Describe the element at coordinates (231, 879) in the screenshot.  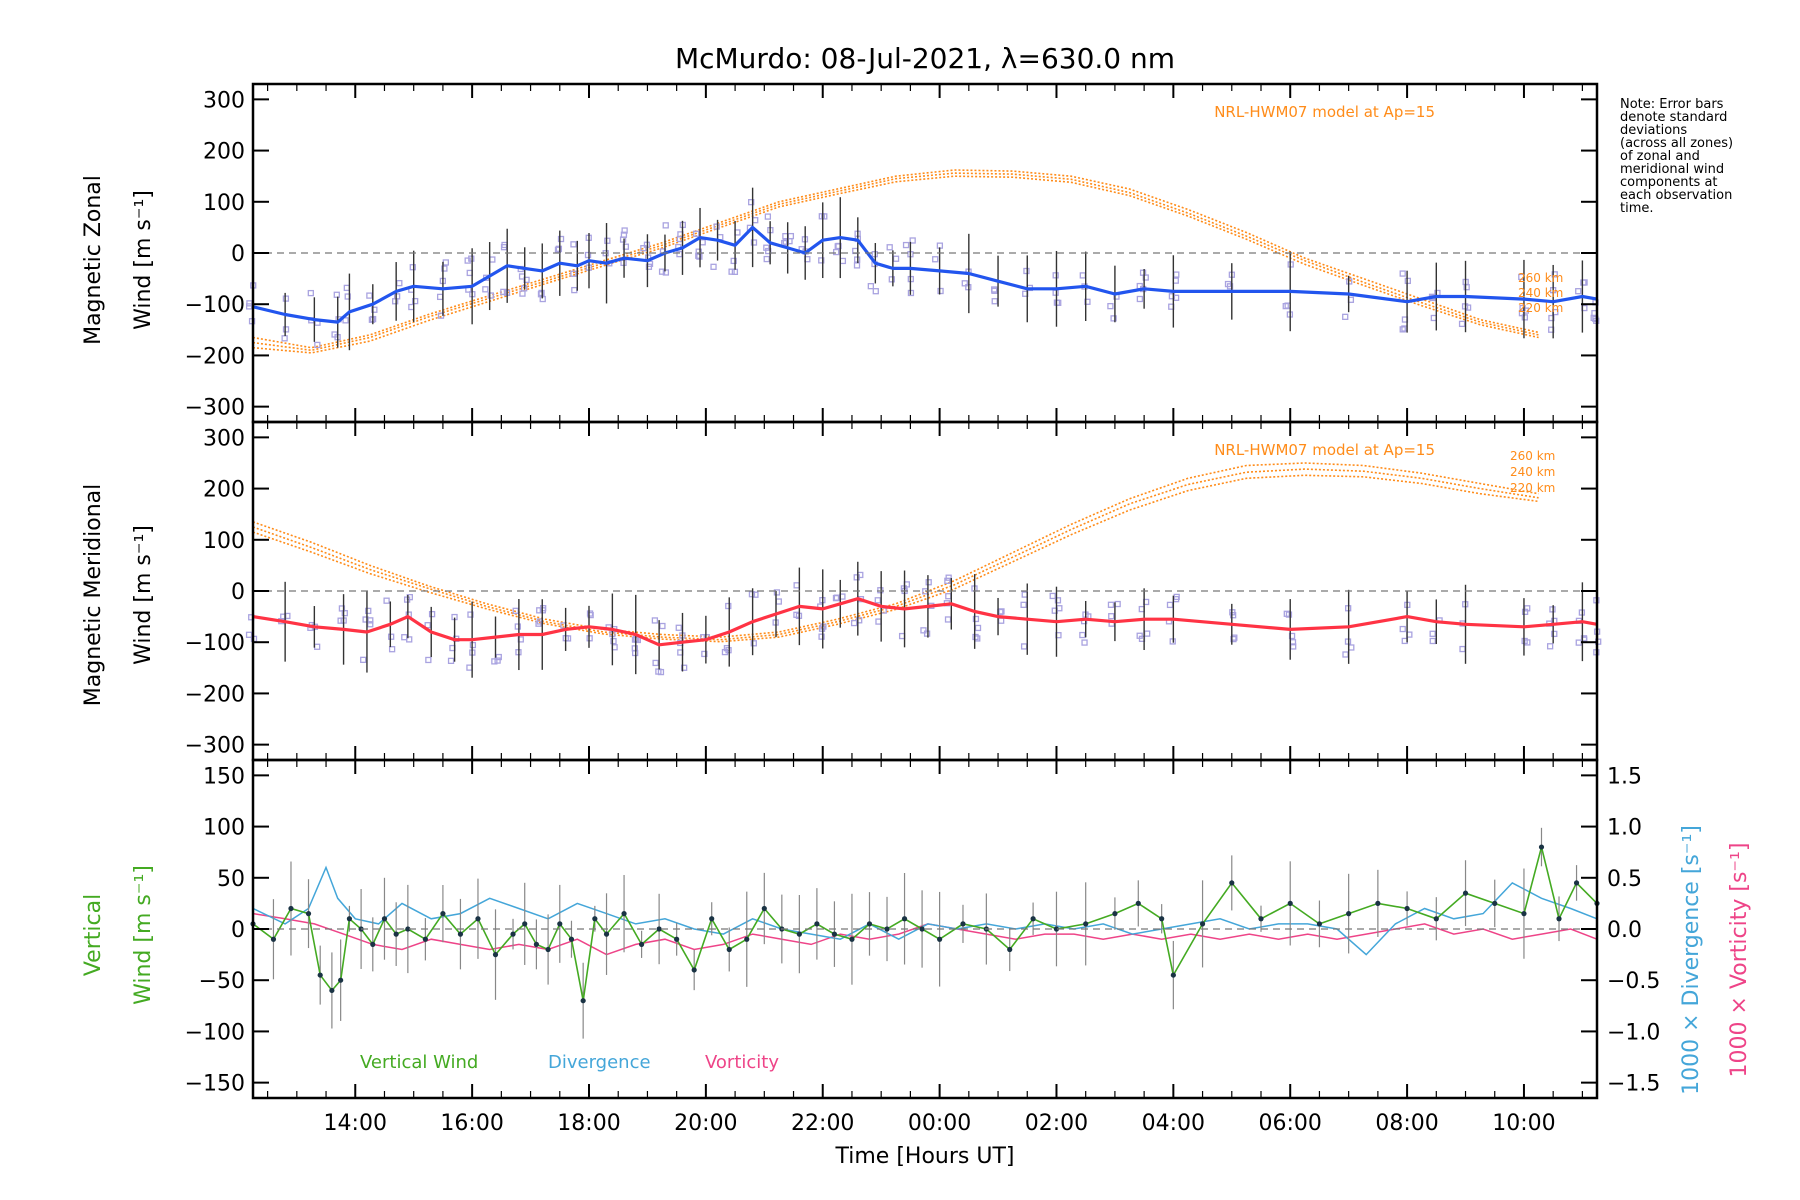
I see `y-tick-label: 50` at that location.